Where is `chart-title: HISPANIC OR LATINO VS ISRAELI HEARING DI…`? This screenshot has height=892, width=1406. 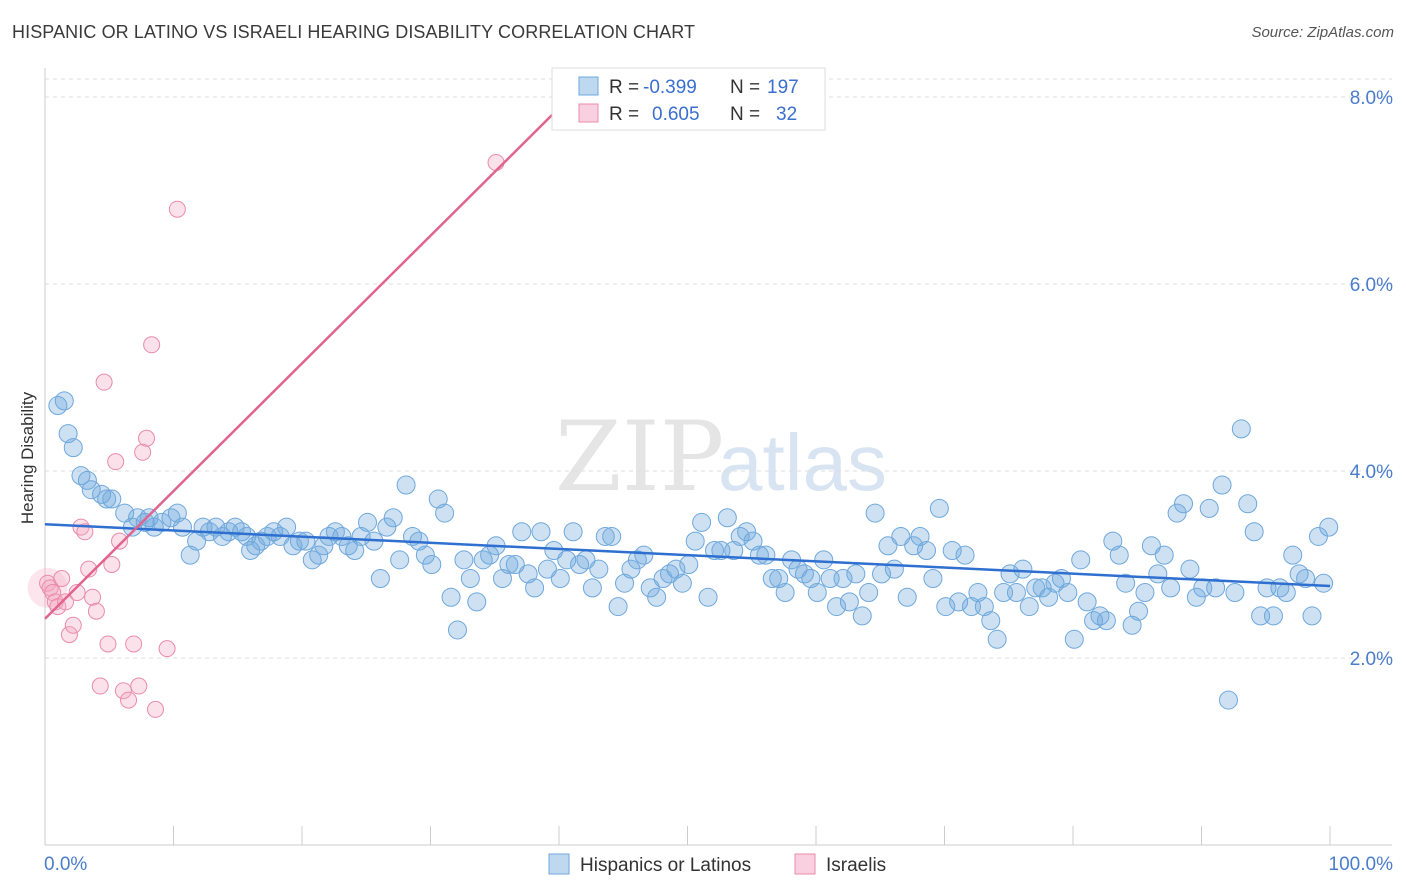
chart-title: HISPANIC OR LATINO VS ISRAELI HEARING DI… is located at coordinates (354, 32).